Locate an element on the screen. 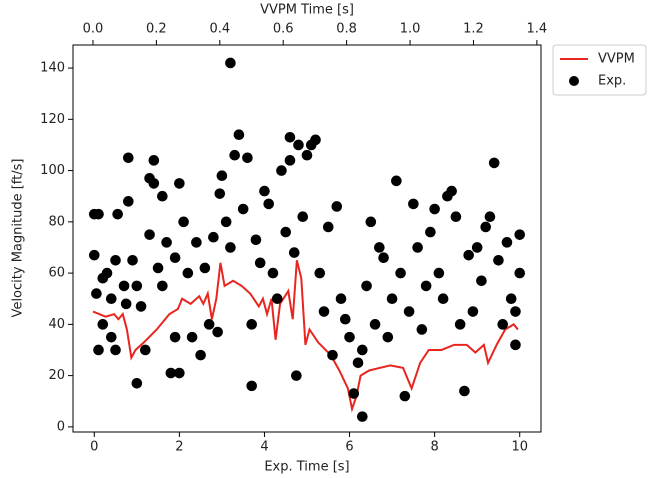 This screenshot has width=651, height=478. x-tick-label: 4 is located at coordinates (264, 447).